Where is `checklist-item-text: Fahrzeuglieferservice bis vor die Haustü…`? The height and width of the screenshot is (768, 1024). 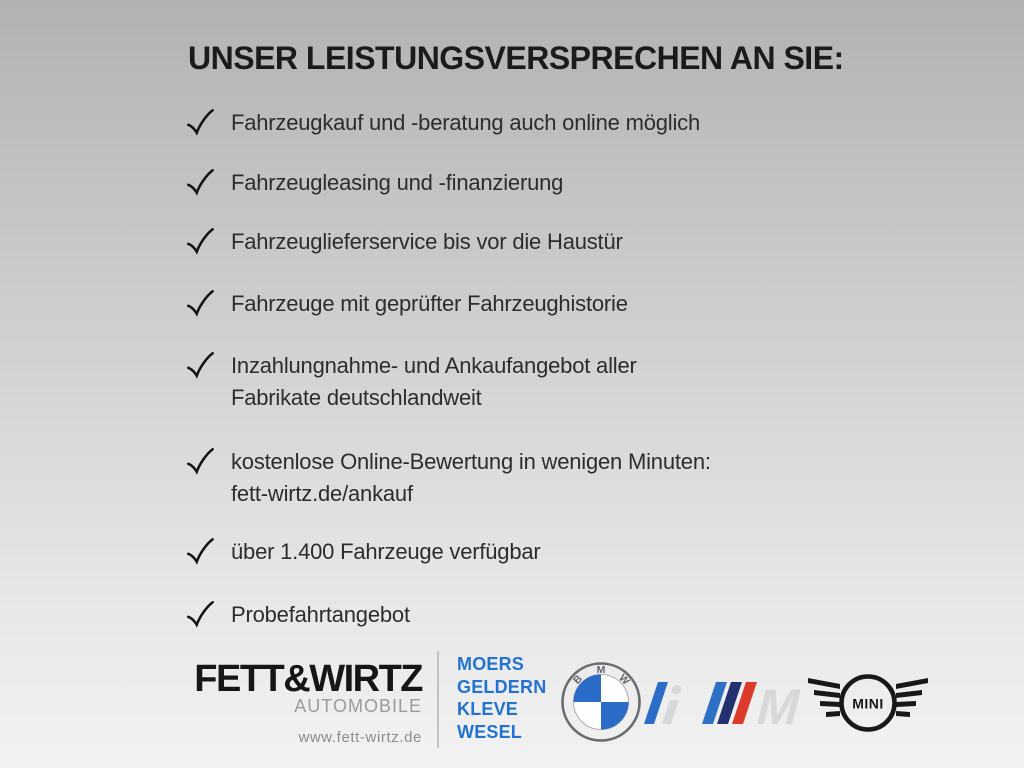 checklist-item-text: Fahrzeuglieferservice bis vor die Haustü… is located at coordinates (427, 241).